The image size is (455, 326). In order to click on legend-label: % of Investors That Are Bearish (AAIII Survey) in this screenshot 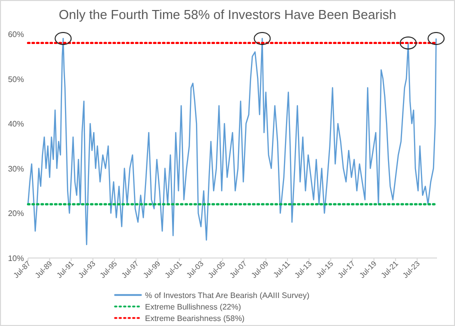, I will do `click(227, 295)`.